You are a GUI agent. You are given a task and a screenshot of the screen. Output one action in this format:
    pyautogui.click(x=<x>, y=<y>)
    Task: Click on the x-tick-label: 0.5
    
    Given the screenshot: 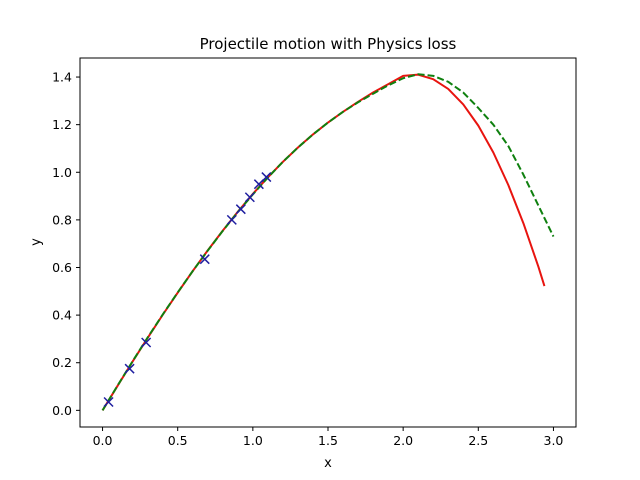 What is the action you would take?
    pyautogui.click(x=178, y=440)
    